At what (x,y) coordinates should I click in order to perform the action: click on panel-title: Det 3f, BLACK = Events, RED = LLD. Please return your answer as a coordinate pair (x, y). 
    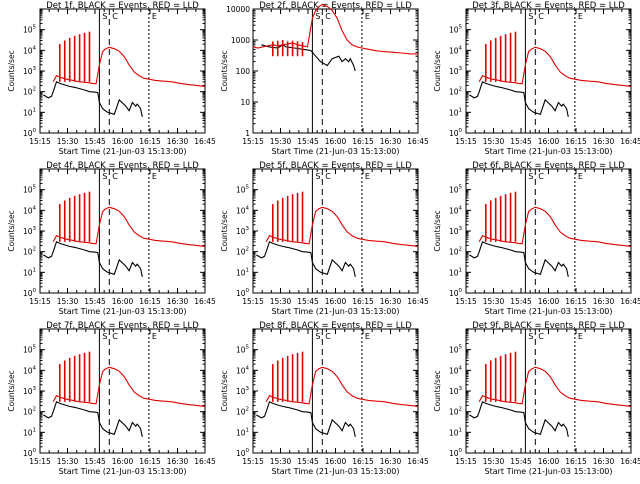
    Looking at the image, I should click on (548, 6).